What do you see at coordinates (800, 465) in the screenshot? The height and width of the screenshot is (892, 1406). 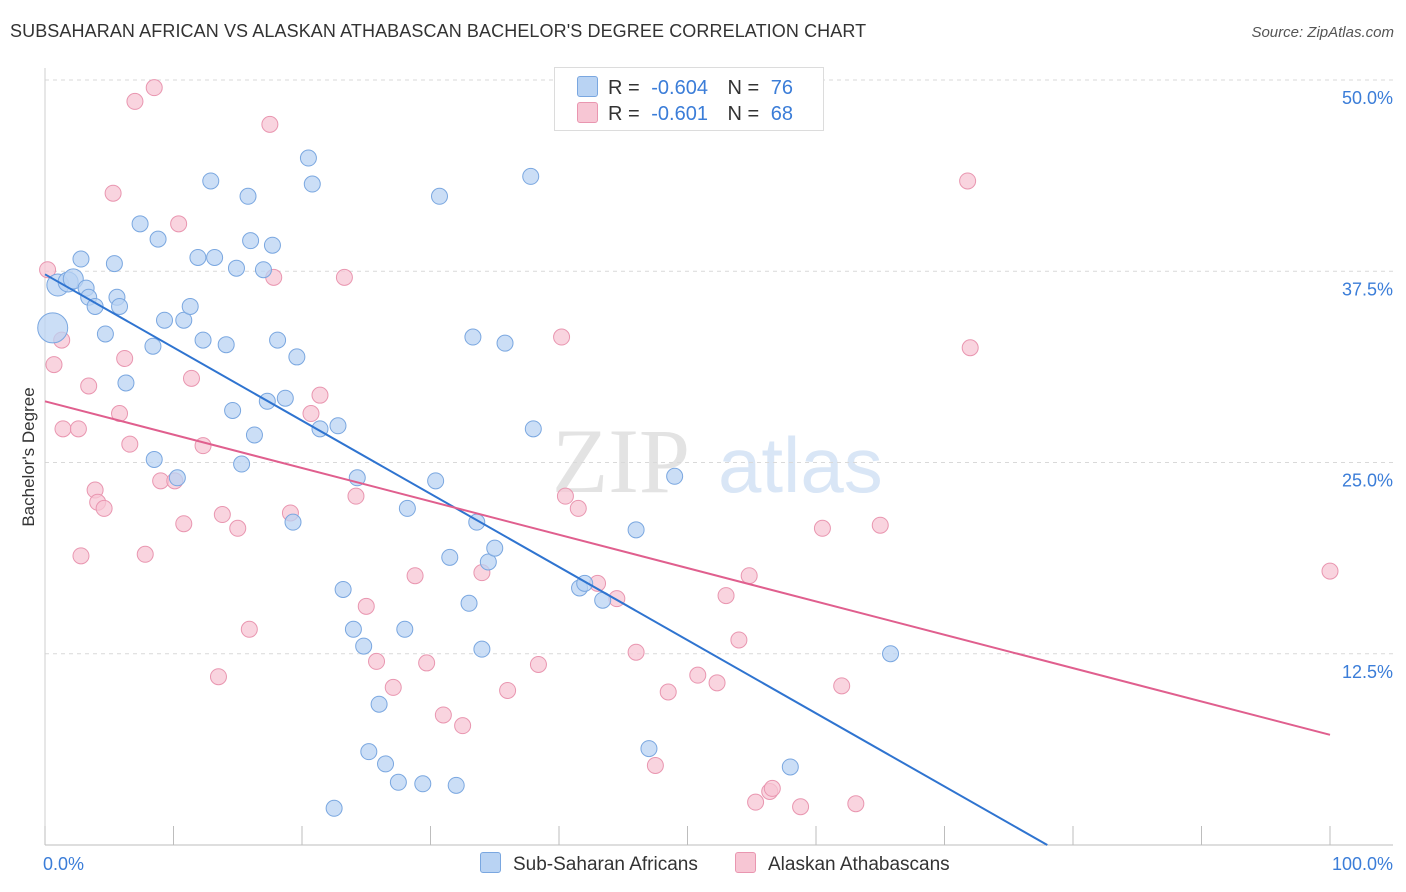 I see `watermark-atlas: atlas` at bounding box center [800, 465].